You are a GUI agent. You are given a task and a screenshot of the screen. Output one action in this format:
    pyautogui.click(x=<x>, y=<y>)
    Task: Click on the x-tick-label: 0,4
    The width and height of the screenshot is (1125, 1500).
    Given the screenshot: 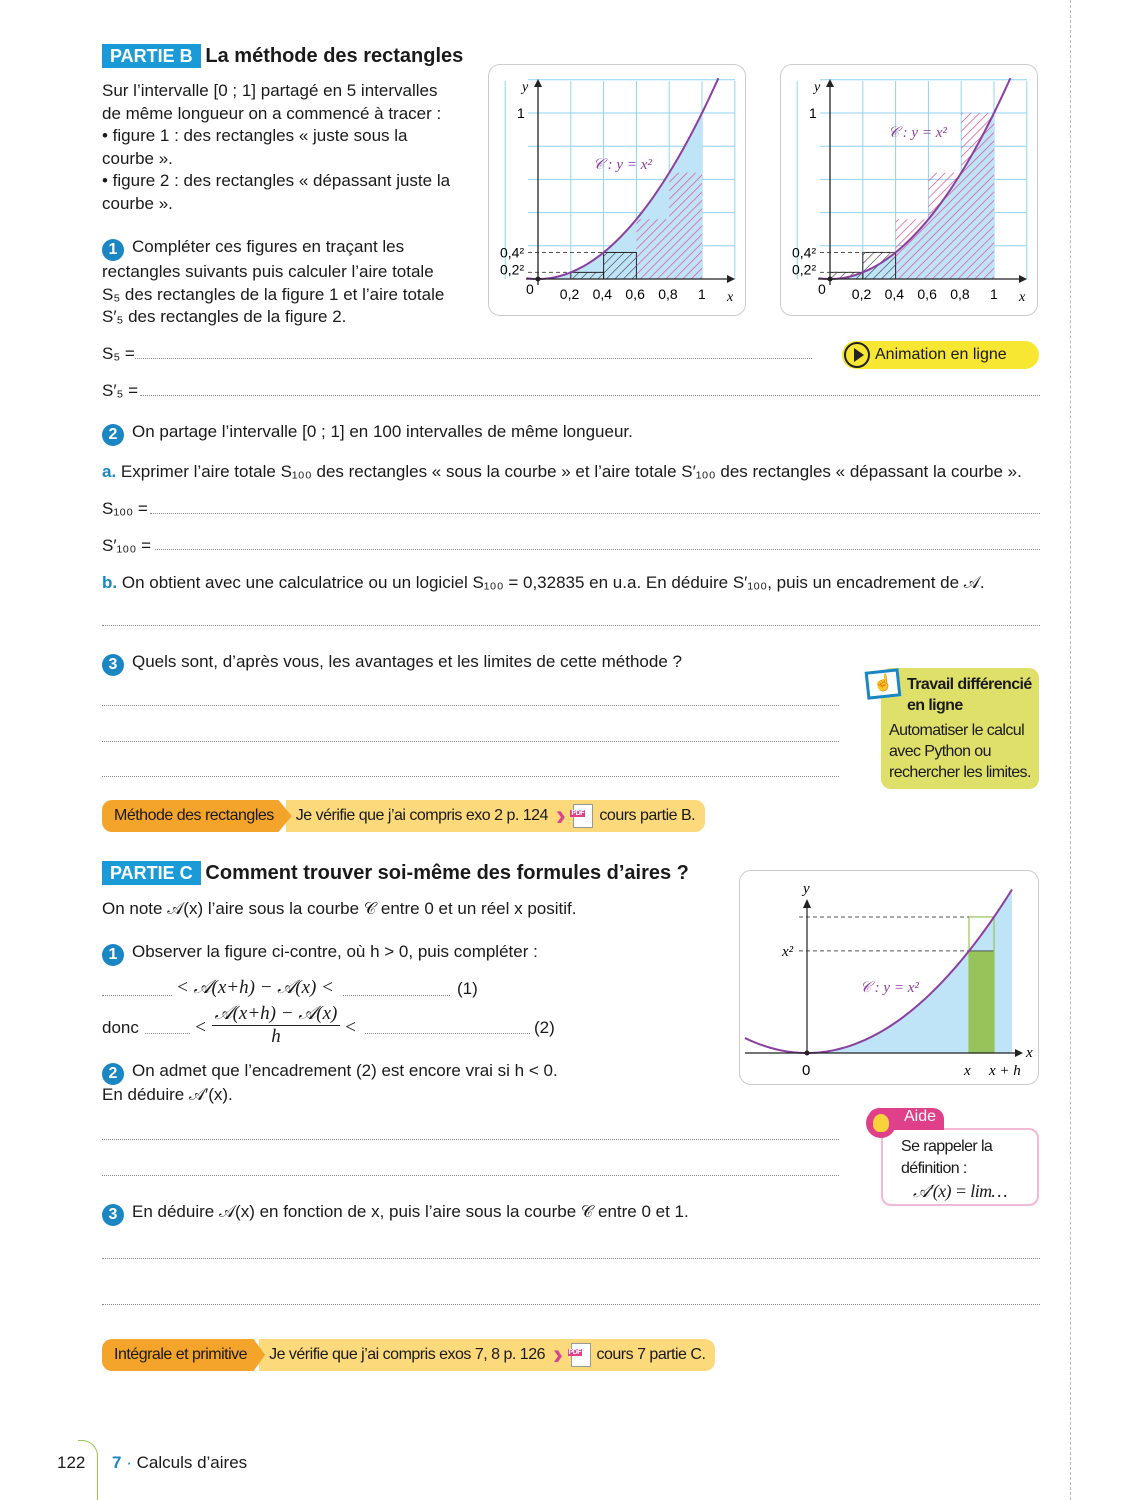 What is the action you would take?
    pyautogui.click(x=603, y=294)
    